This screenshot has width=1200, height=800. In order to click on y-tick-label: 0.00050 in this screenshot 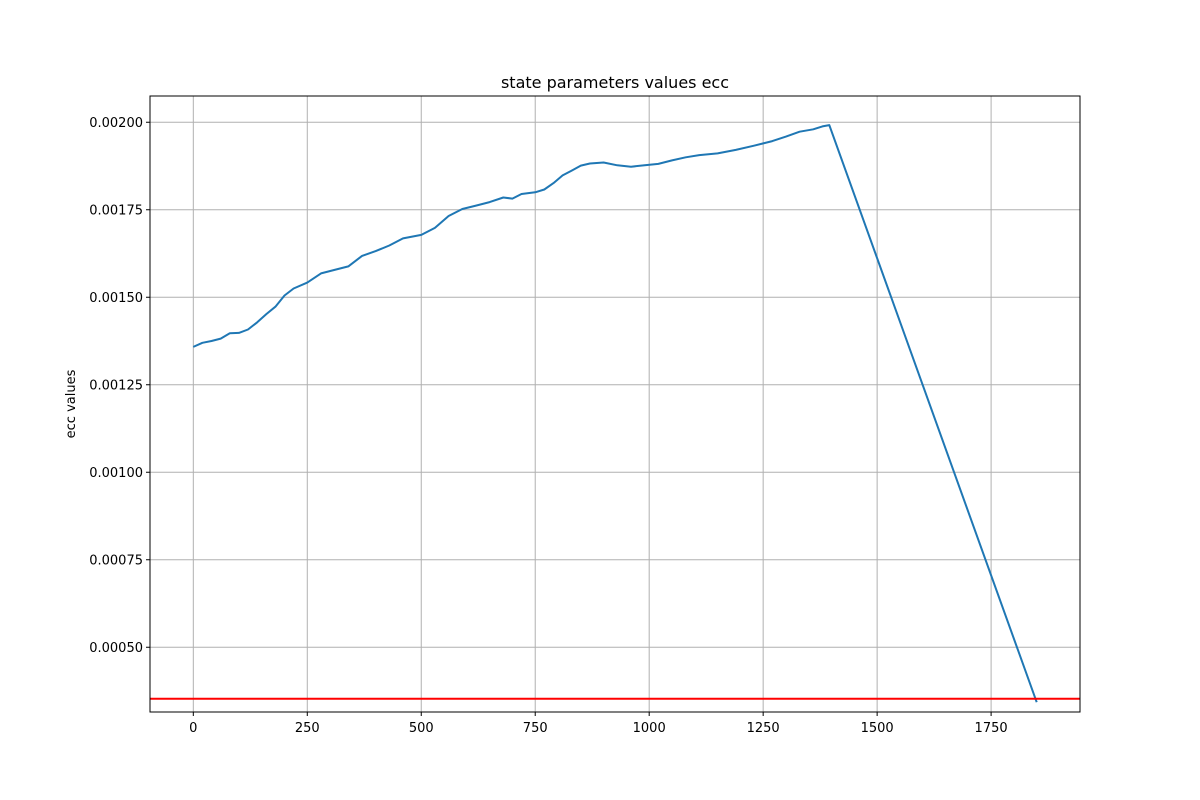, I will do `click(116, 648)`.